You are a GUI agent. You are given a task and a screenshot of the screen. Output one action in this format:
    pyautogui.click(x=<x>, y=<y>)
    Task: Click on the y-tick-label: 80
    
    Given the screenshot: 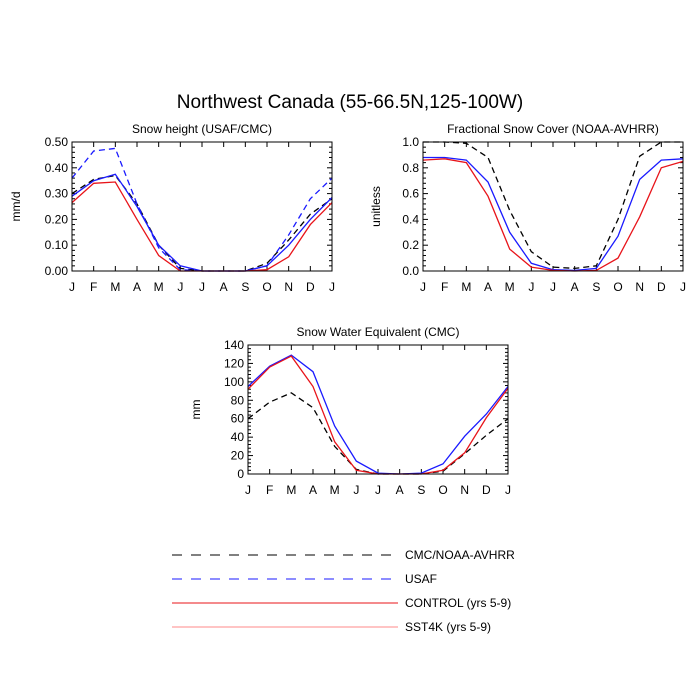 What is the action you would take?
    pyautogui.click(x=238, y=400)
    